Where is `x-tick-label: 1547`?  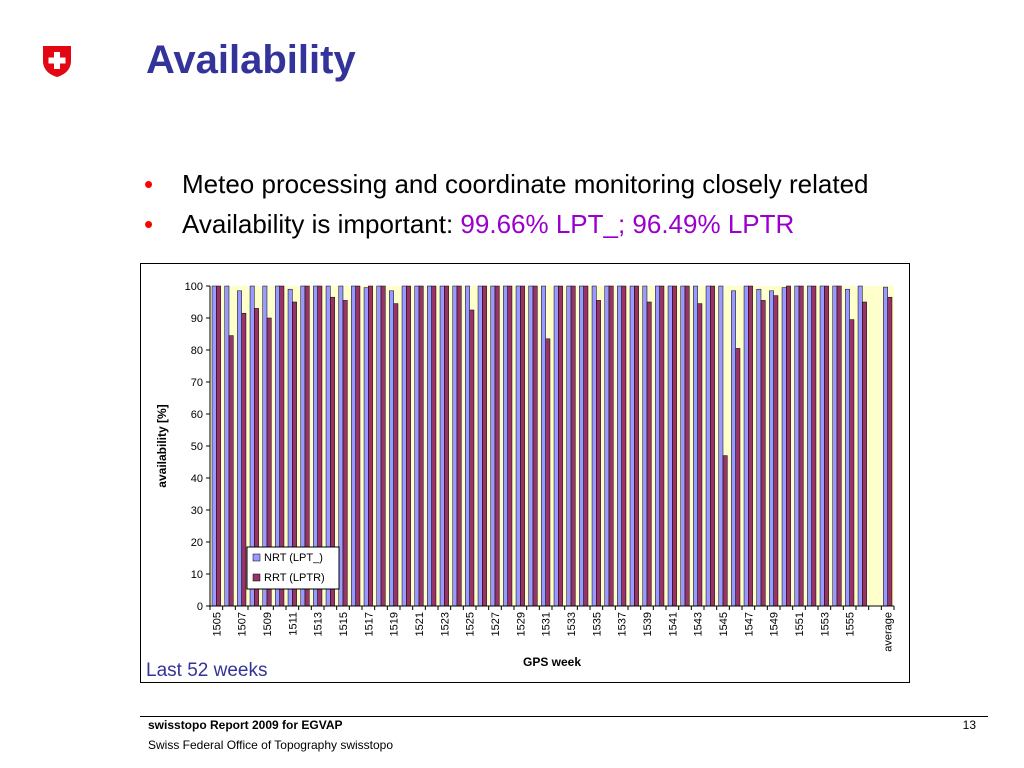
x-tick-label: 1547 is located at coordinates (749, 624).